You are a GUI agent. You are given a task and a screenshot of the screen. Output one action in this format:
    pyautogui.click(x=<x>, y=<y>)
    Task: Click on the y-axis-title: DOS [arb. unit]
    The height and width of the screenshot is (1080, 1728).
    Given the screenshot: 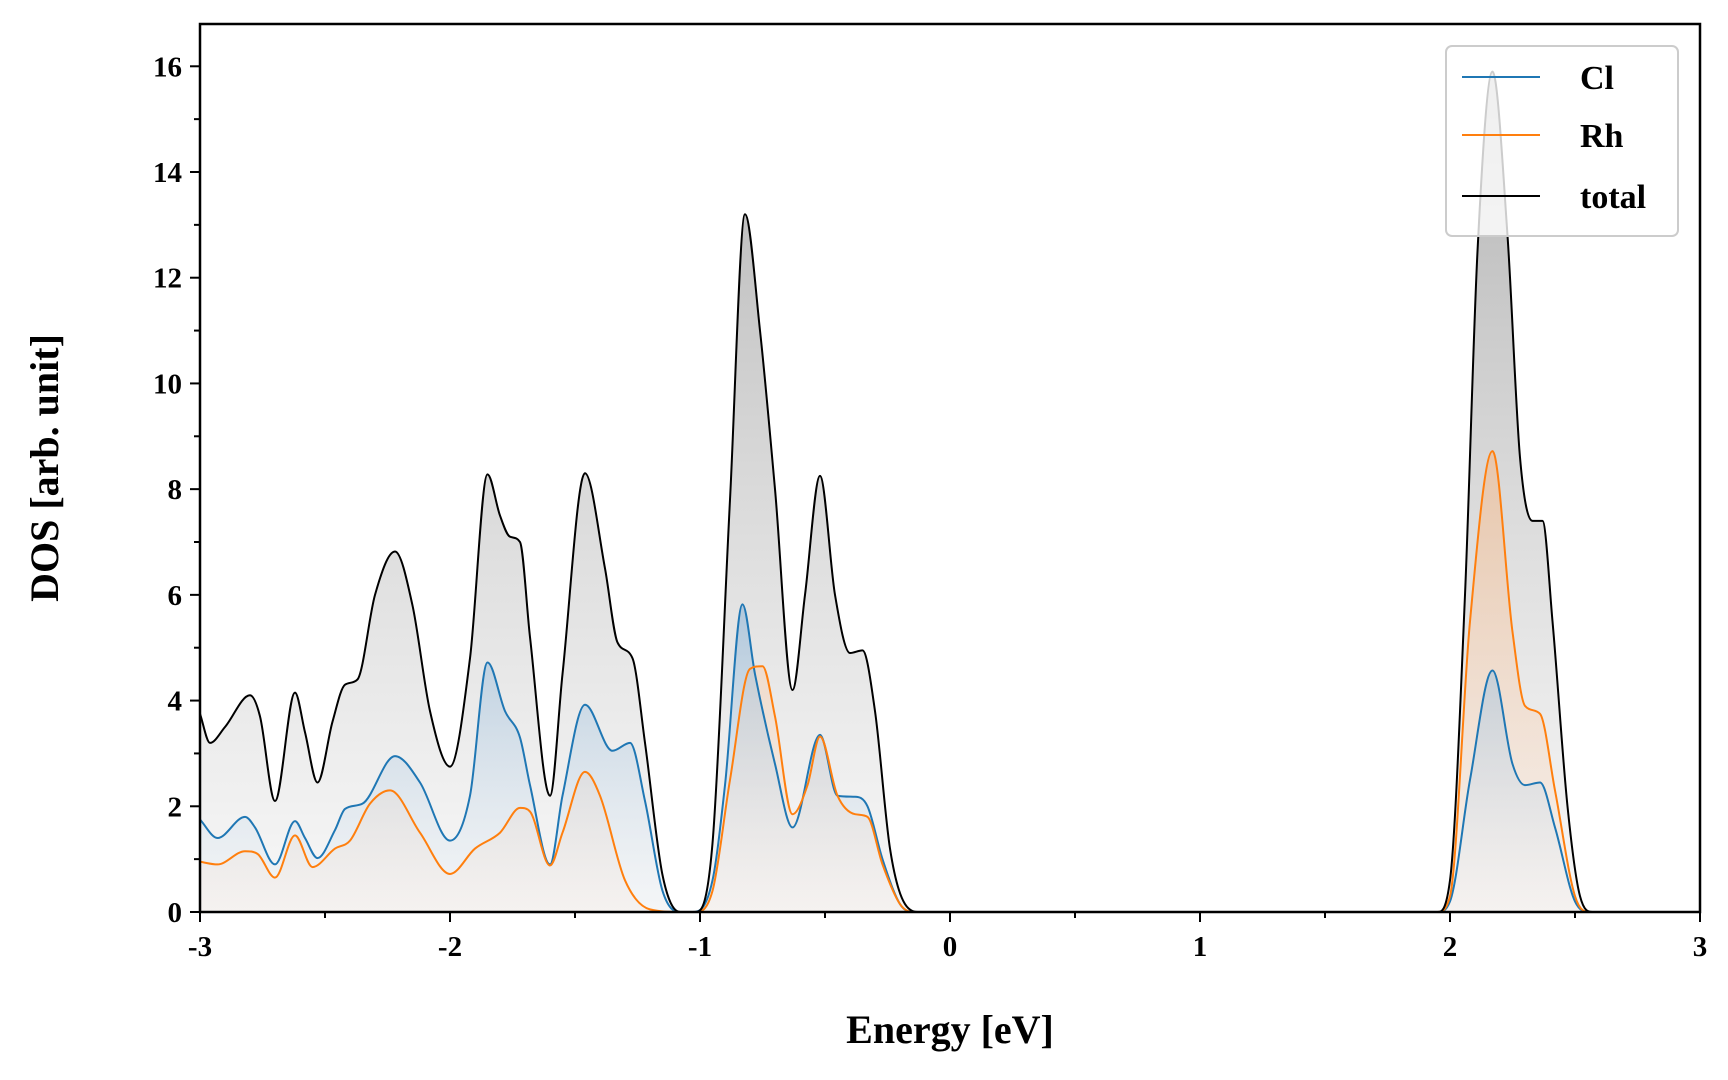 What is the action you would take?
    pyautogui.click(x=44, y=468)
    